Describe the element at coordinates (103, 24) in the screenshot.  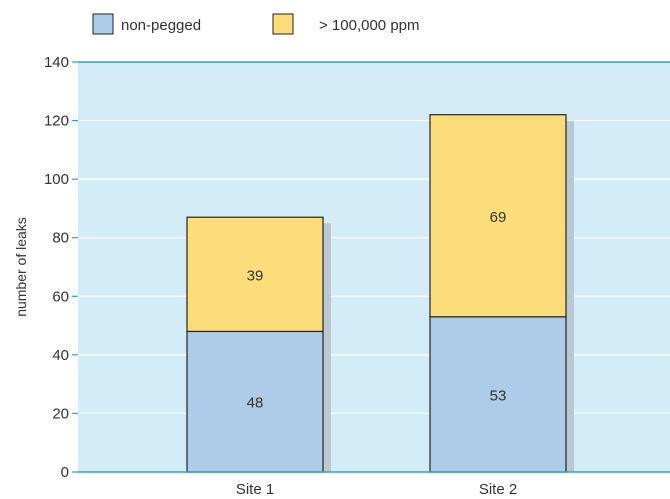
I see `legend-swatch-non-pegged` at that location.